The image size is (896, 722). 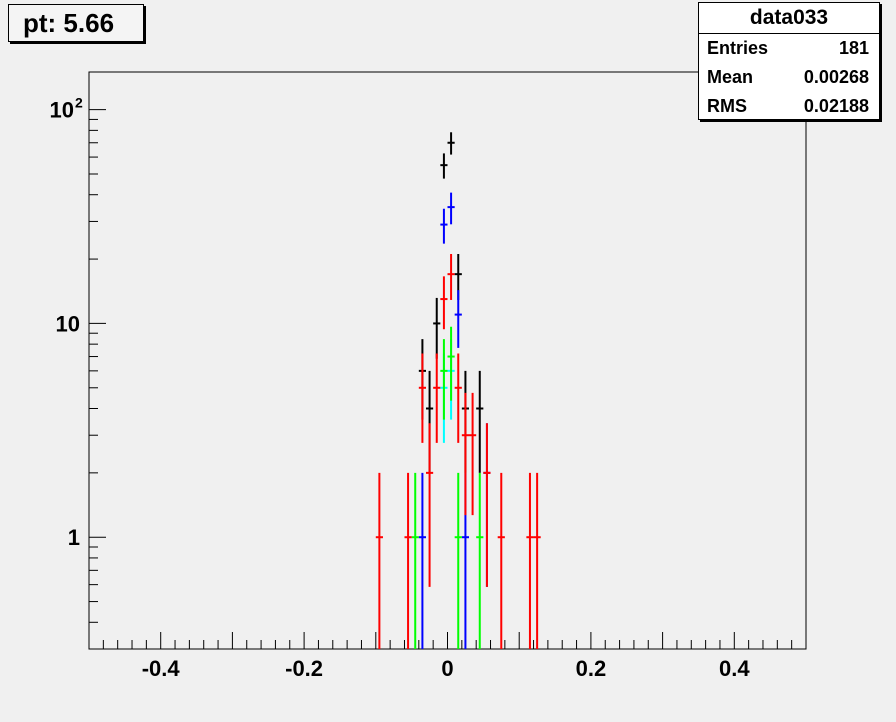 What do you see at coordinates (69, 23) in the screenshot?
I see `chart-title: pt: 5.66` at bounding box center [69, 23].